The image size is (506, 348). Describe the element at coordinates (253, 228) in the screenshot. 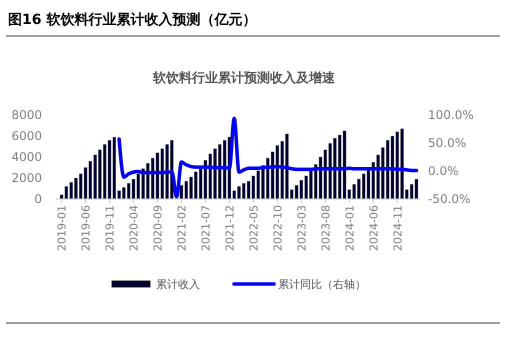

I see `x-tick-label: 2022-05` at that location.